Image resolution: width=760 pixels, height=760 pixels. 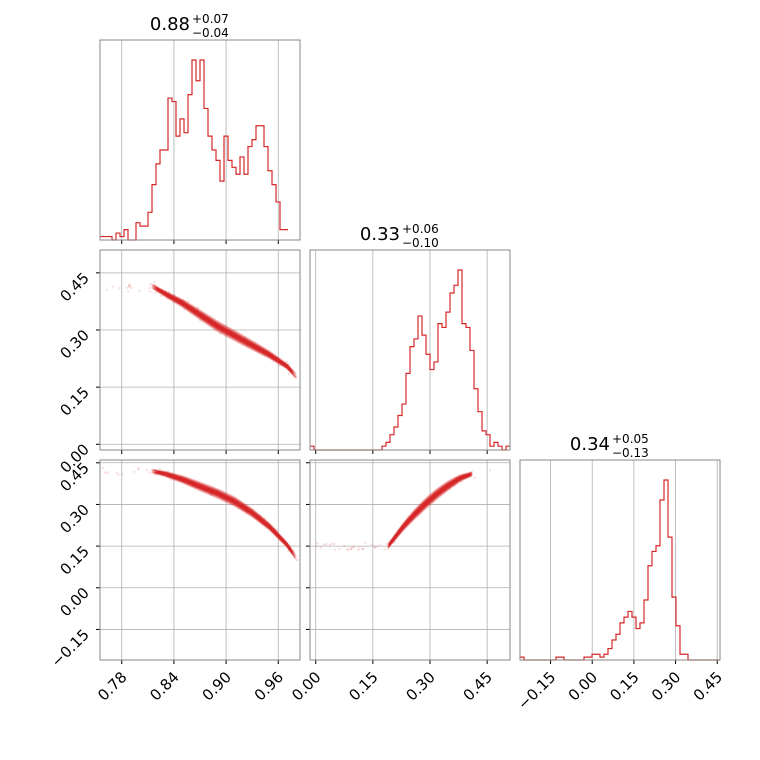 I want to click on param-title-median: 0.88, so click(x=170, y=24).